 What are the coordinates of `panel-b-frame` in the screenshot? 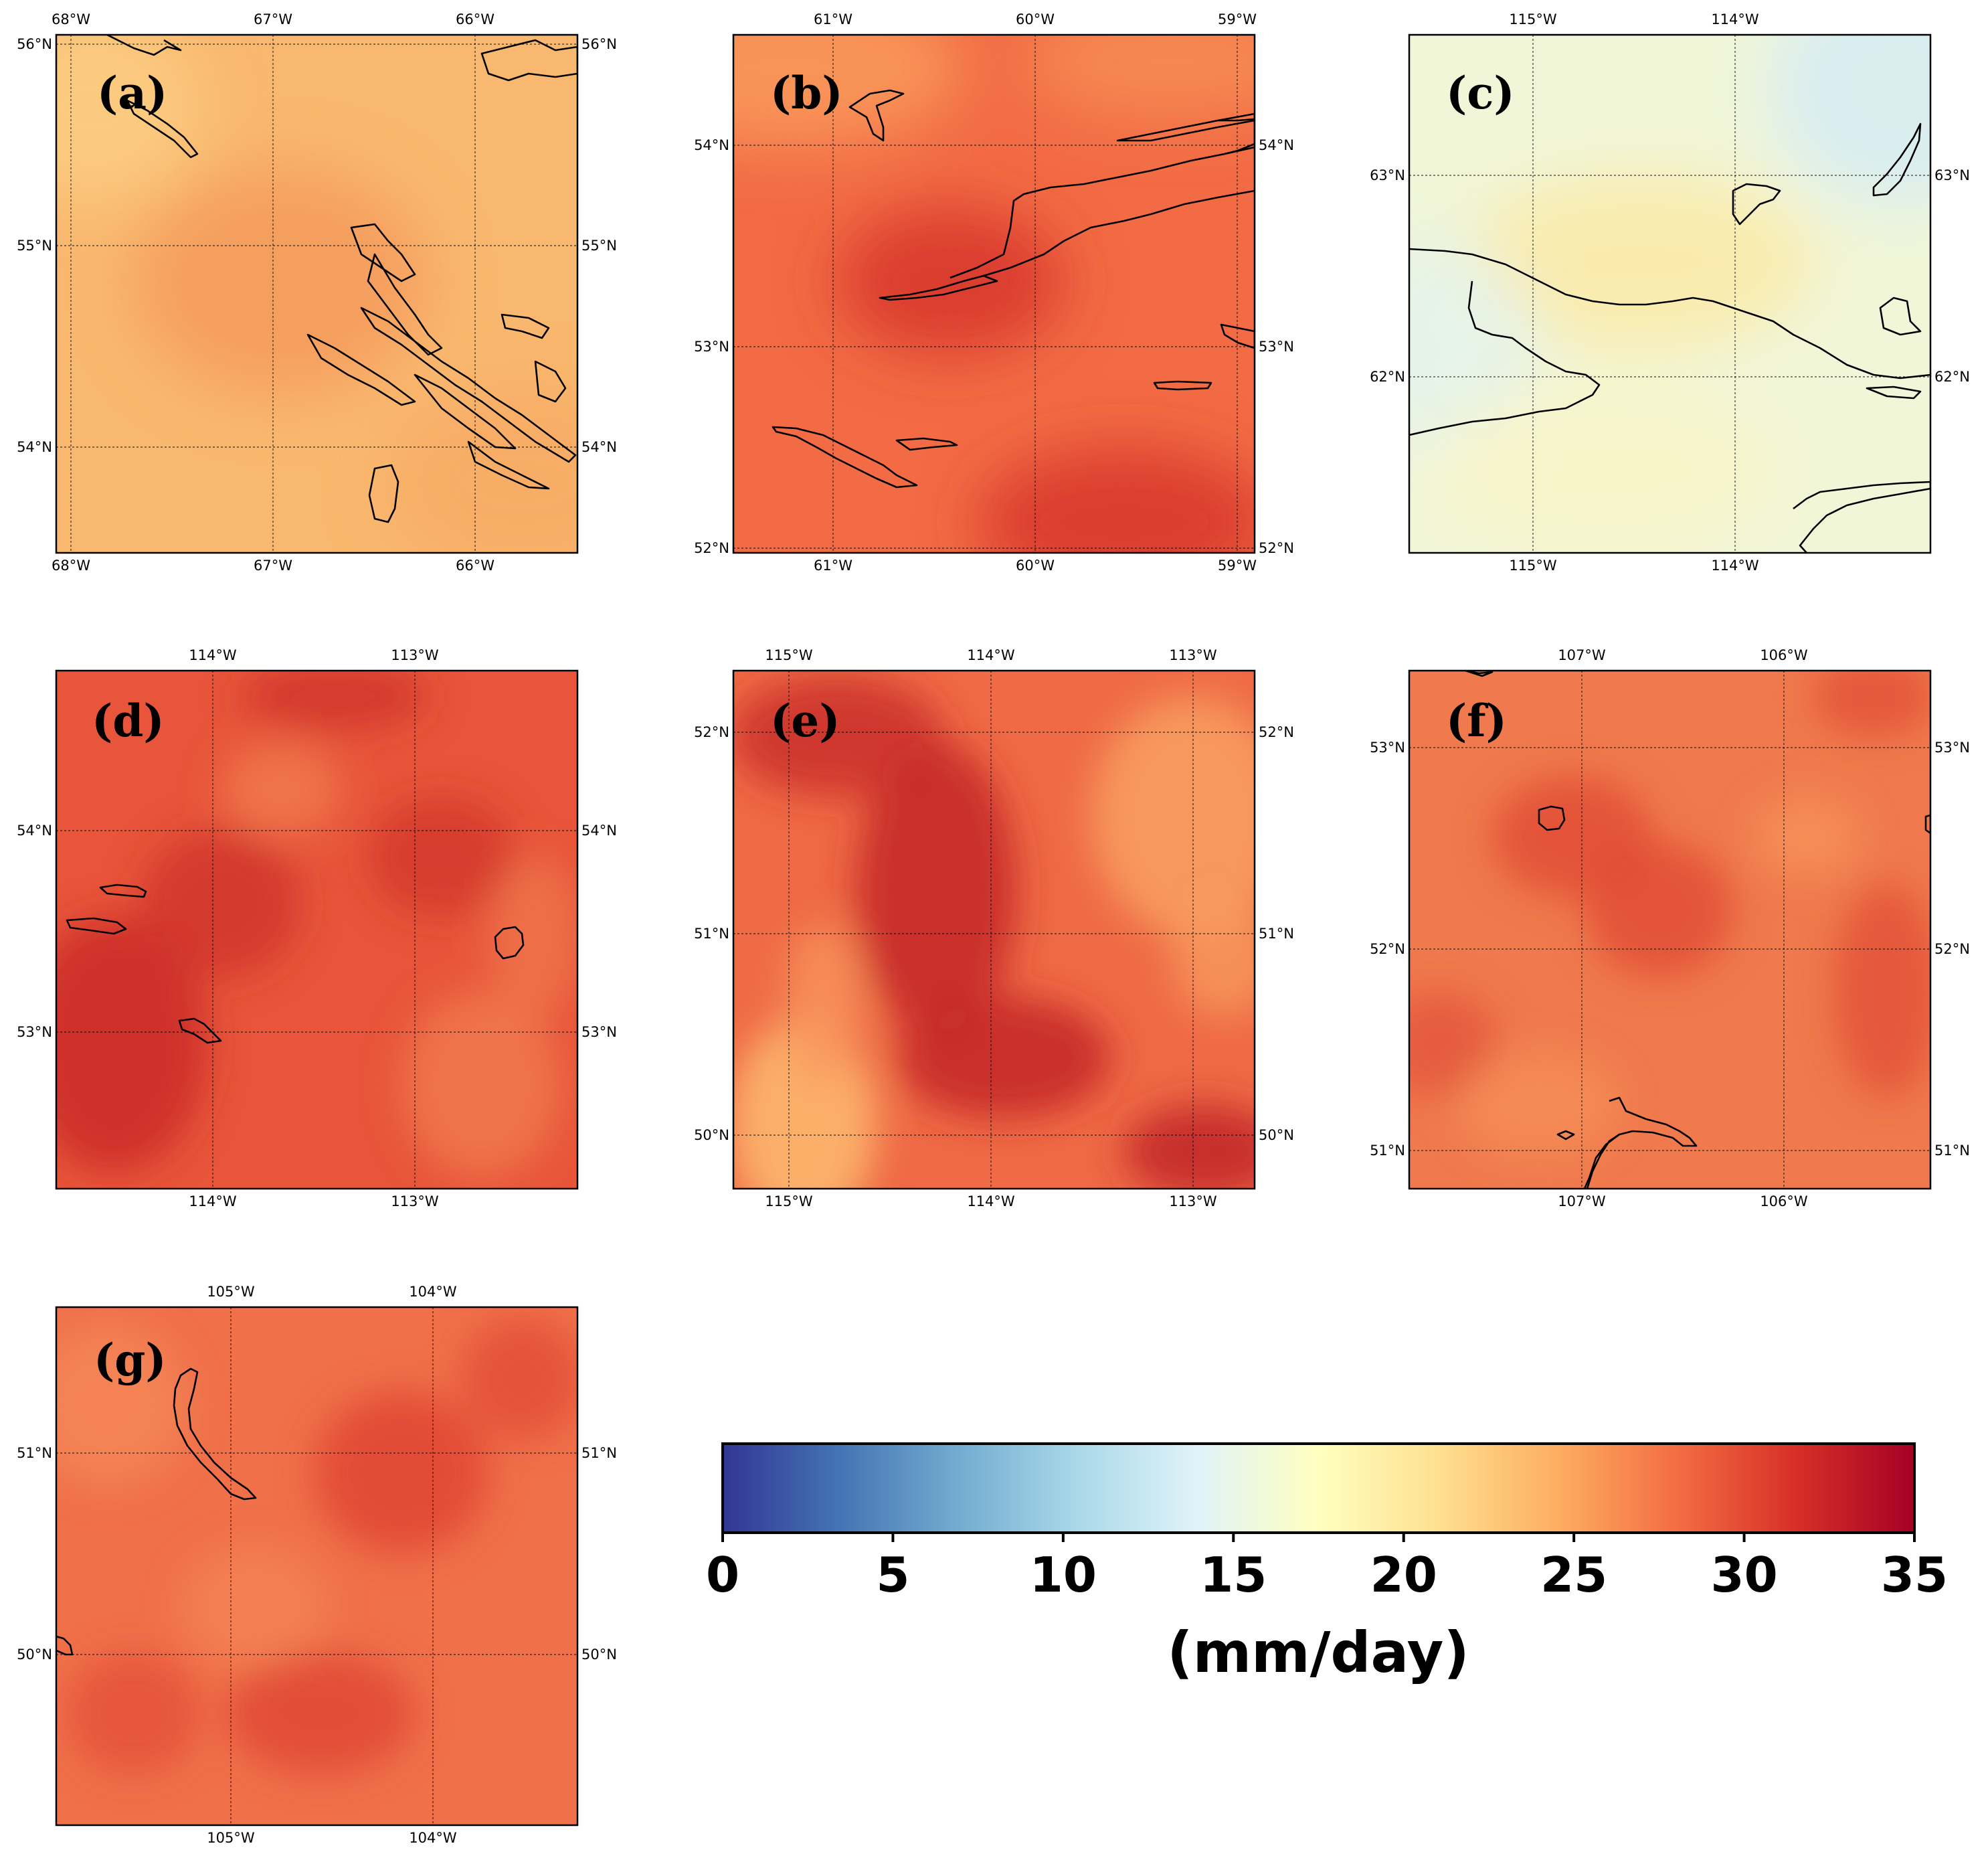 It's located at (994, 293).